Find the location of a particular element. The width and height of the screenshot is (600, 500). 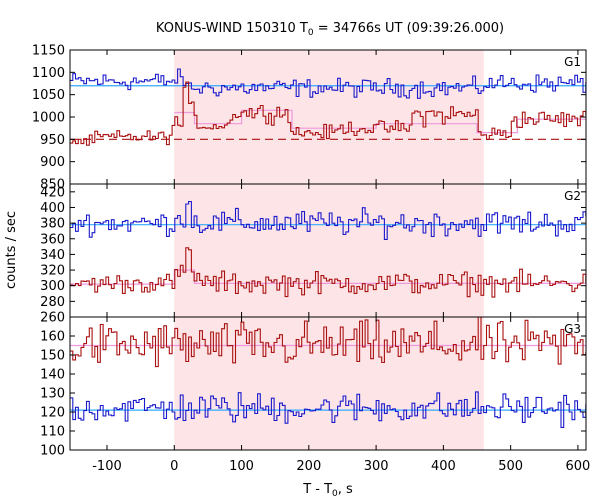

title-subscript: 0 is located at coordinates (311, 33).